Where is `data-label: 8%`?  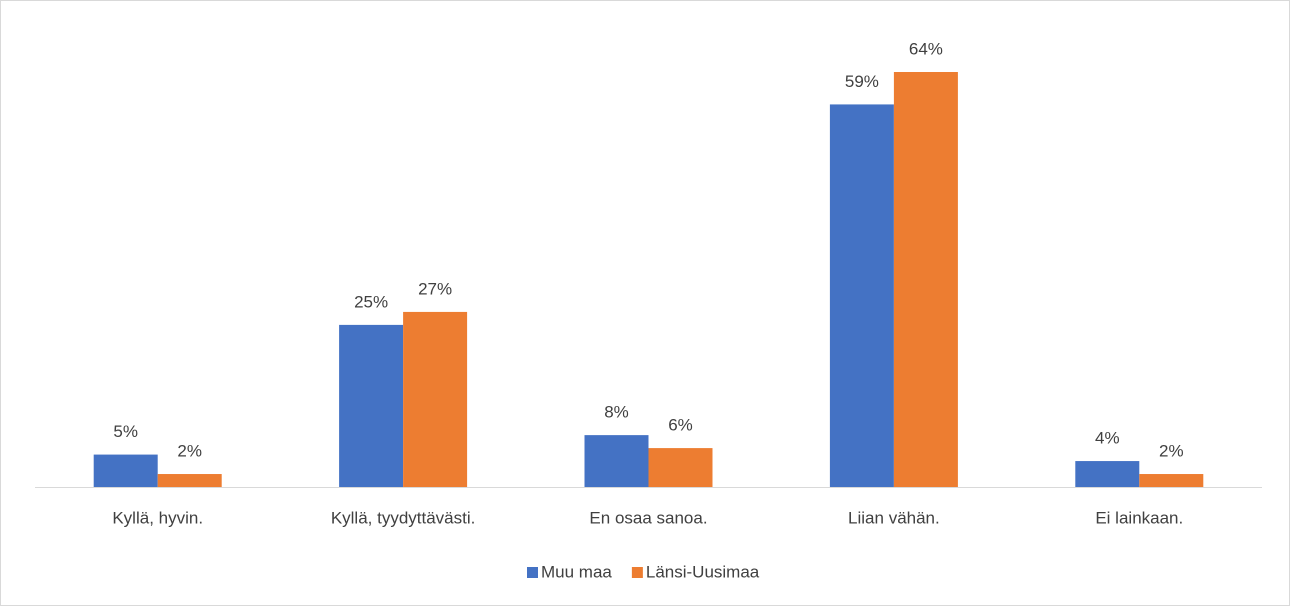 data-label: 8% is located at coordinates (616, 412).